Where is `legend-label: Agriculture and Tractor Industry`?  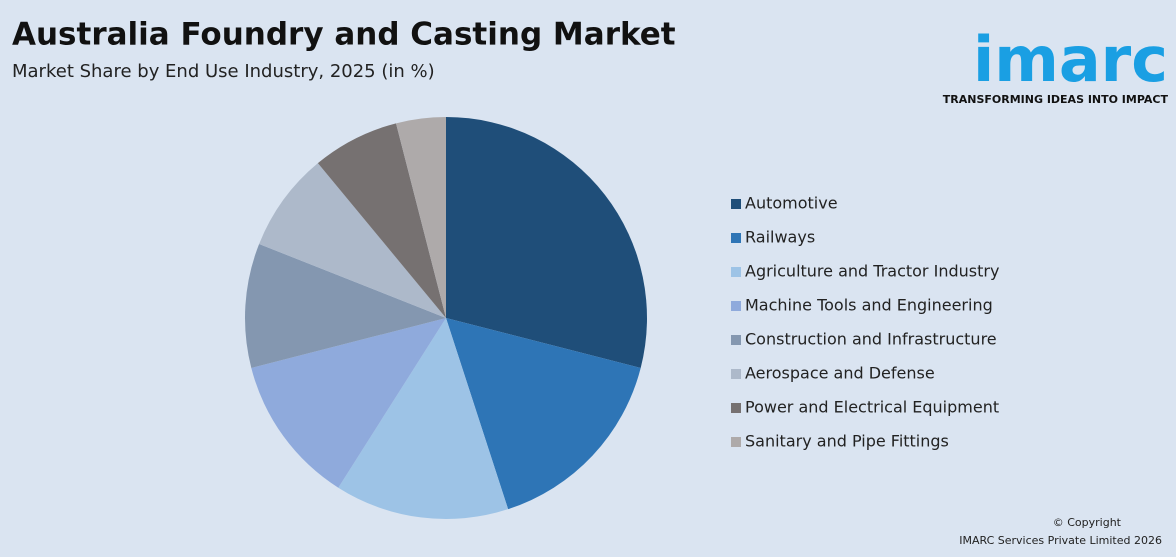 legend-label: Agriculture and Tractor Industry is located at coordinates (872, 271).